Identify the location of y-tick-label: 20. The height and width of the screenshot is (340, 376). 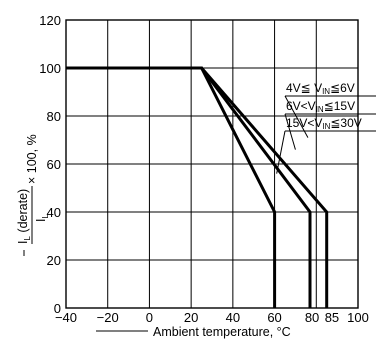
(54, 260).